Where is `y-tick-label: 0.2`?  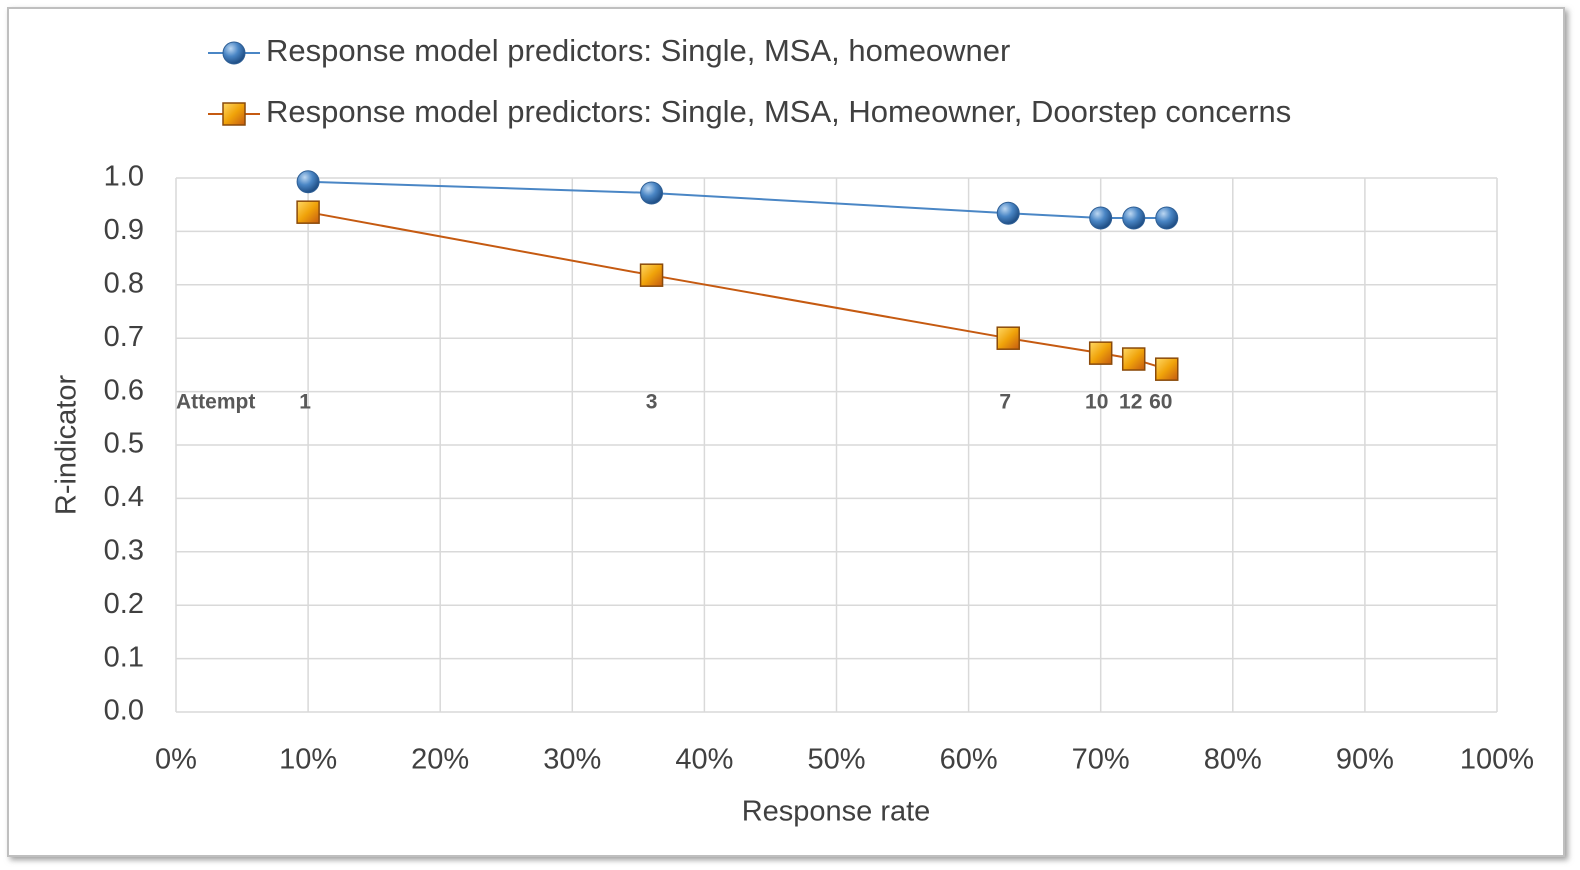
y-tick-label: 0.2 is located at coordinates (124, 604).